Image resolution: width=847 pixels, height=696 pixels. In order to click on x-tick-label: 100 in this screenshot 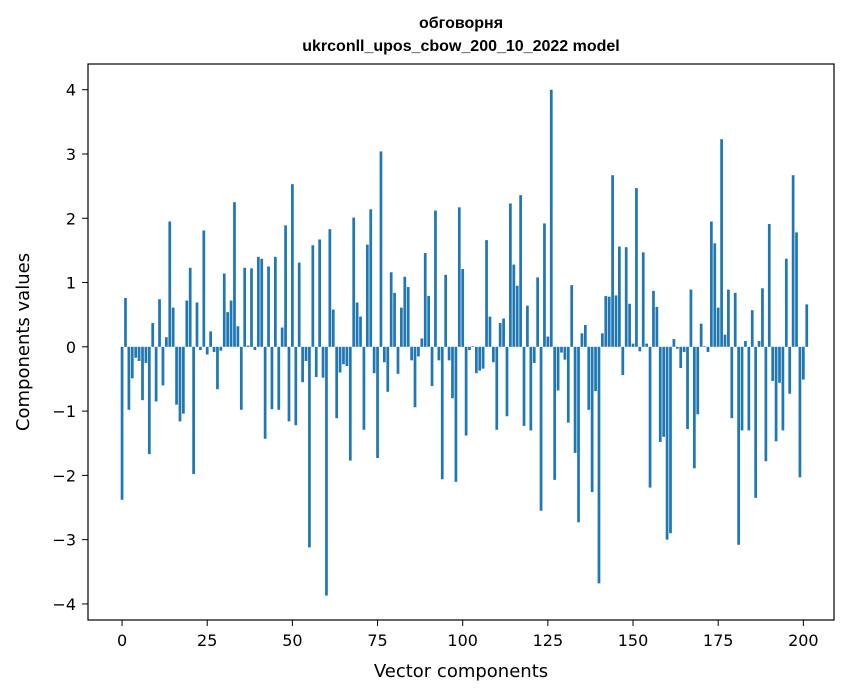, I will do `click(462, 640)`.